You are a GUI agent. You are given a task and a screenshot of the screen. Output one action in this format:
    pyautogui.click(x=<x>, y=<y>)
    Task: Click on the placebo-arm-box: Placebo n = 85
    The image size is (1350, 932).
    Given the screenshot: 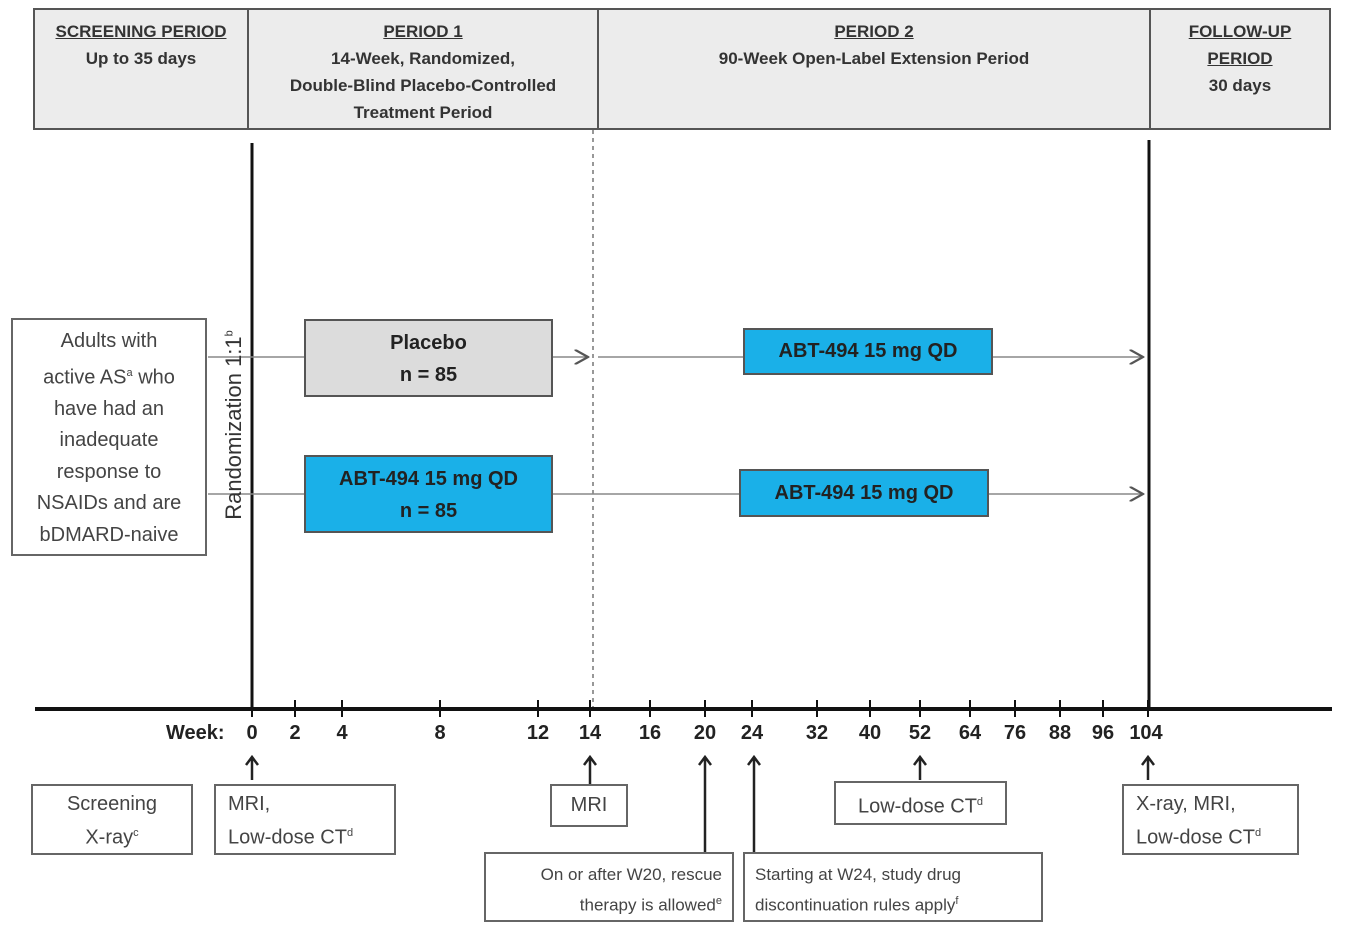 What is the action you would take?
    pyautogui.click(x=428, y=358)
    